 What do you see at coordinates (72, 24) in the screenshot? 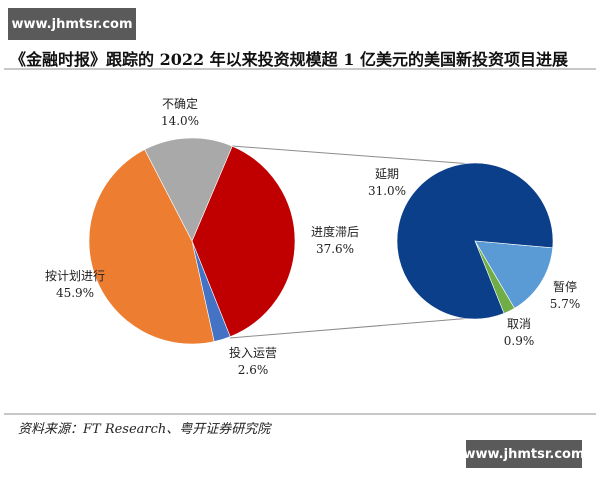
I see `watermark-top: www.jhmtsr.com` at bounding box center [72, 24].